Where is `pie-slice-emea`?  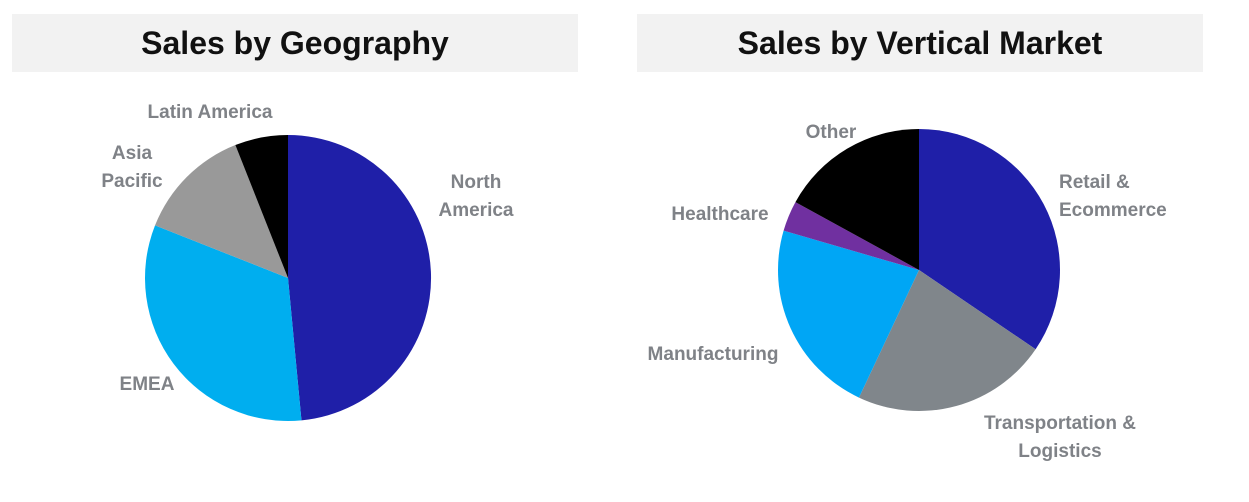
pie-slice-emea is located at coordinates (223, 323).